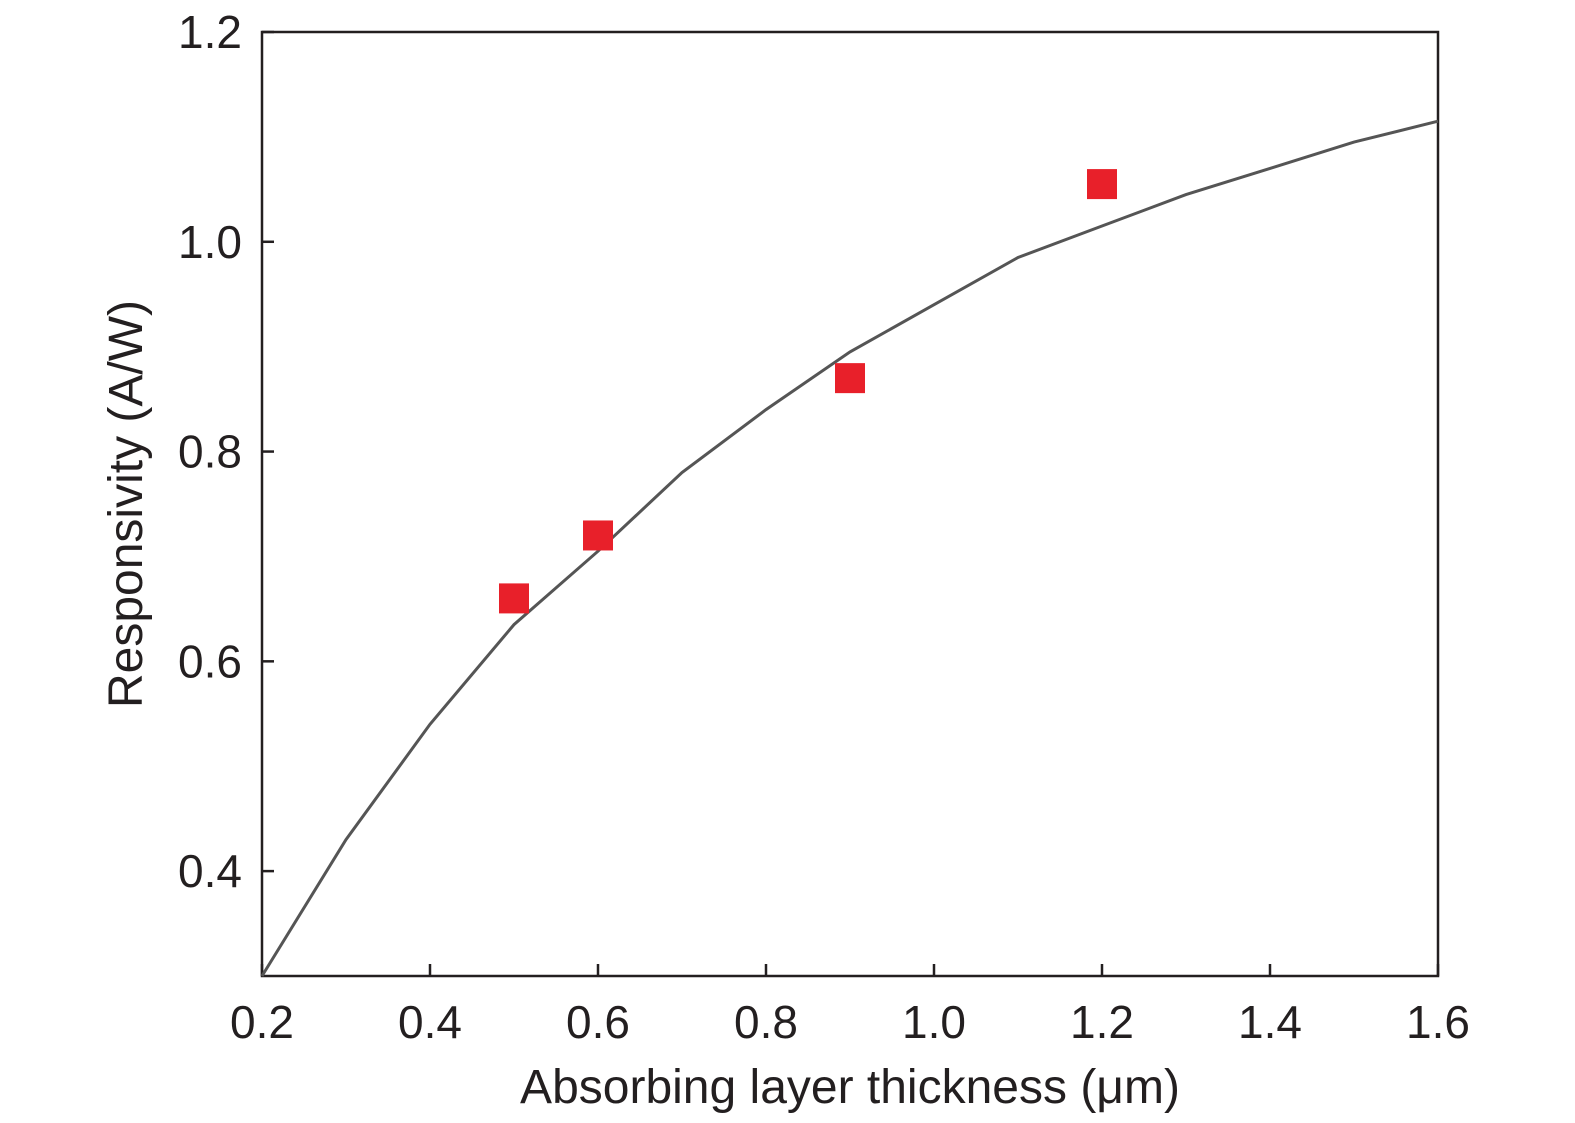 This screenshot has width=1575, height=1123. What do you see at coordinates (850, 1087) in the screenshot?
I see `x-axis-title: Absorbing layer thickness (μm)` at bounding box center [850, 1087].